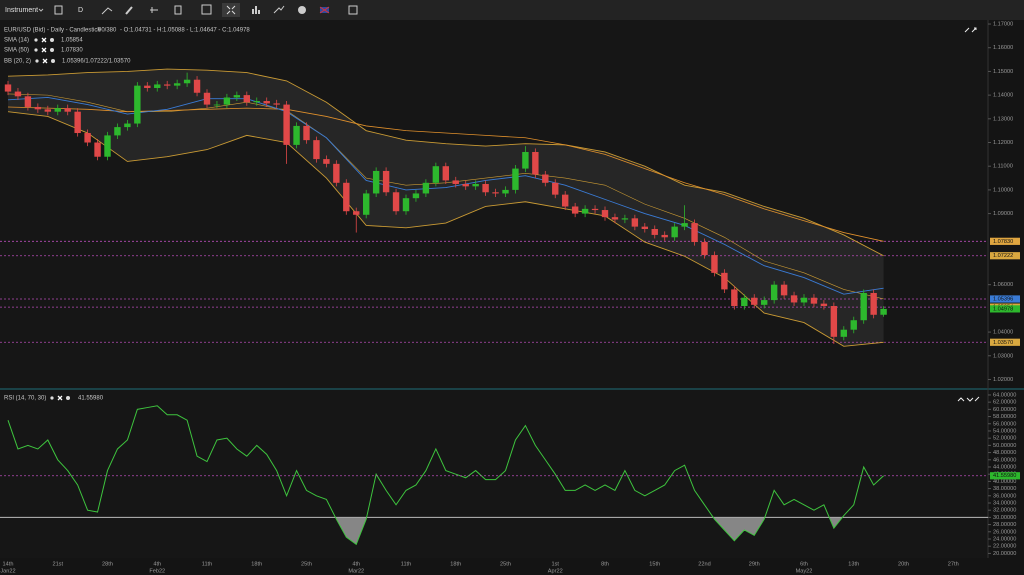 The width and height of the screenshot is (1024, 575). I want to click on x-tick-label: 1st, so click(556, 564).